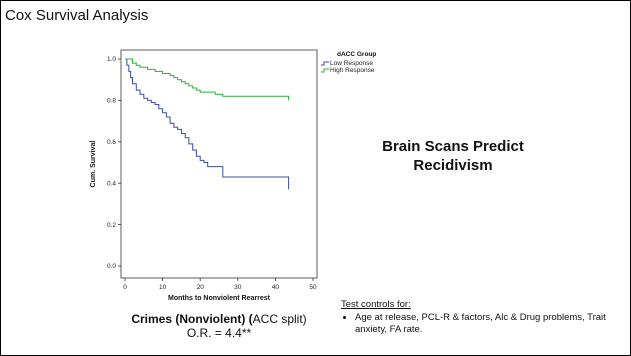 The image size is (631, 356). I want to click on crimes-bold: Crimes (Nonviolent) (, so click(192, 319).